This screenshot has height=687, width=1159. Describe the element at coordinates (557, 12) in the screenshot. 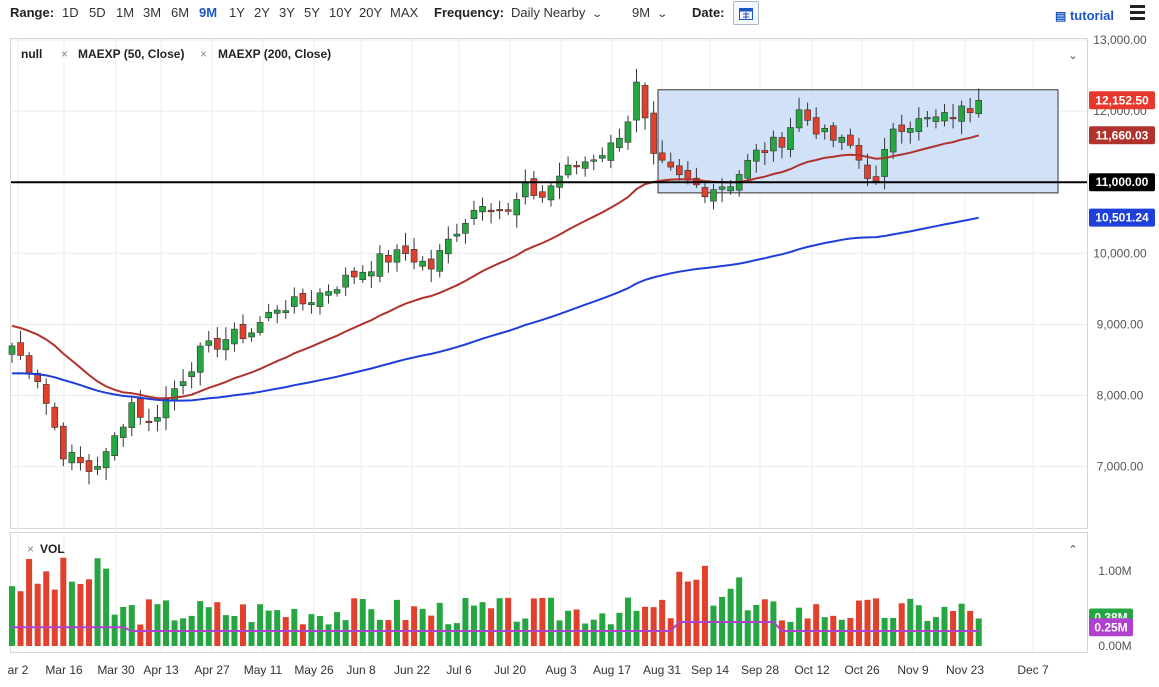

I see `frequency-select: Daily Nearby ⌄` at that location.